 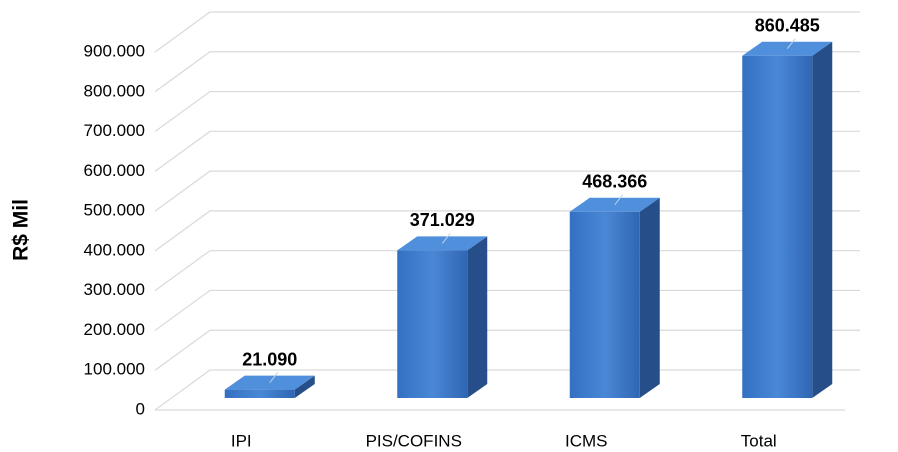 I want to click on value-label: 468.366, so click(x=614, y=181).